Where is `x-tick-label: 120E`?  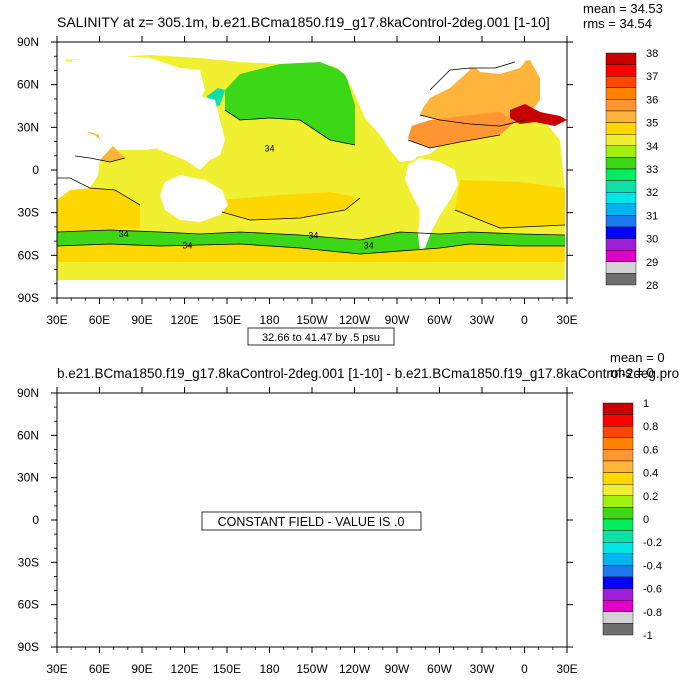
x-tick-label: 120E is located at coordinates (184, 320).